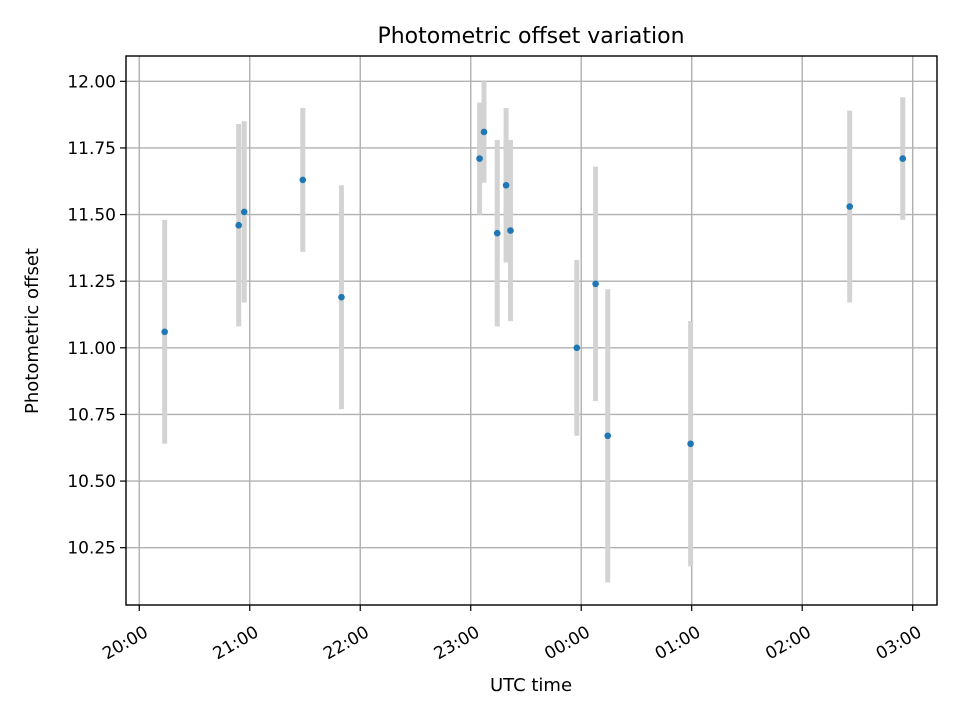  I want to click on y-axis-ticks: 10.25 10.50 10.75 11.00 11.25 11.50 11.75 12.00, so click(96, 315).